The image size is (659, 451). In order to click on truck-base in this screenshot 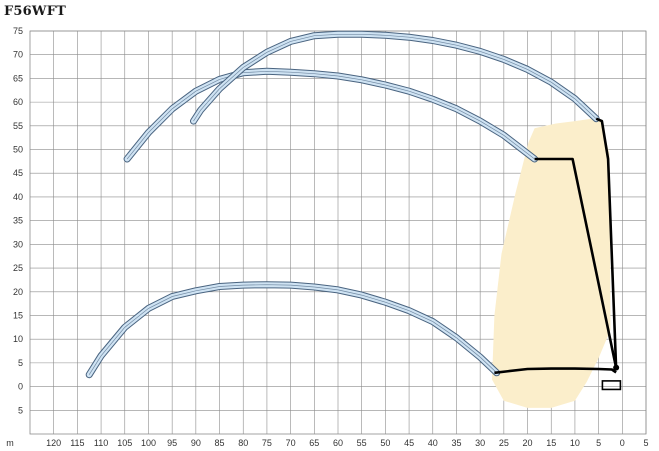, I will do `click(611, 385)`.